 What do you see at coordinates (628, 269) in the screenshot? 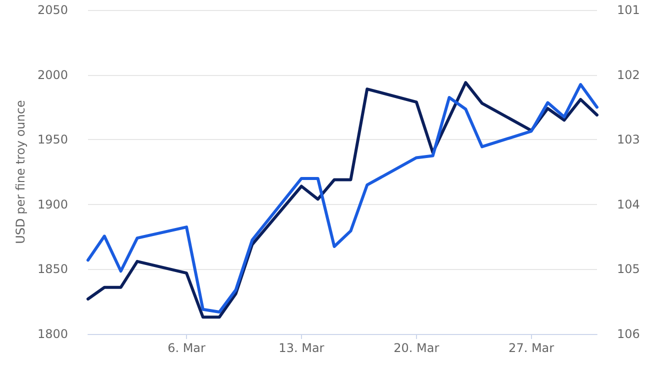
I see `y2-tick-label: 105` at bounding box center [628, 269].